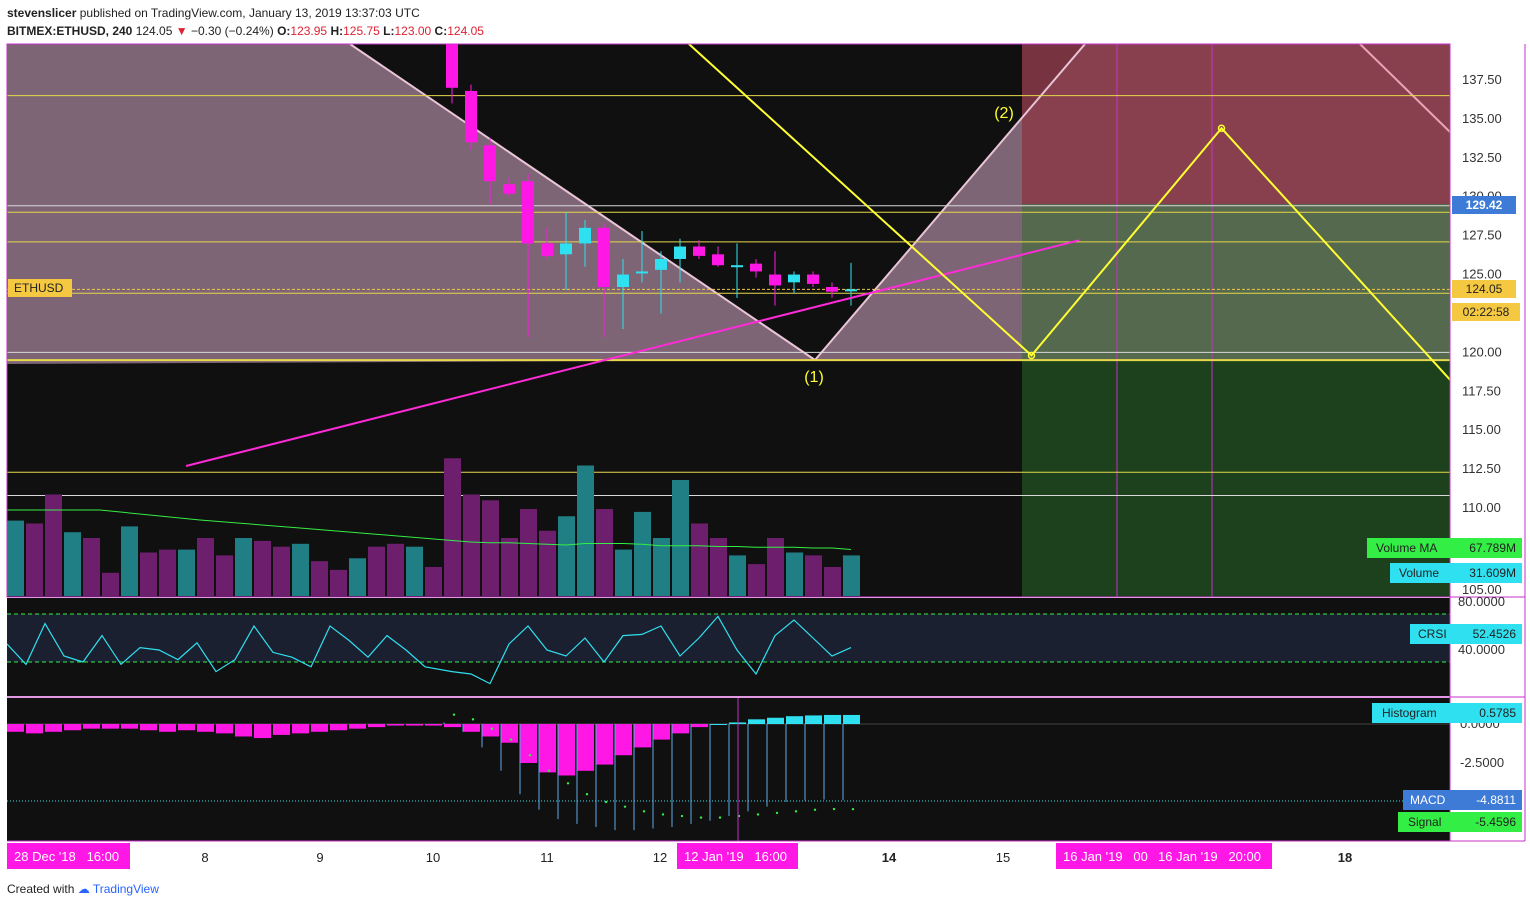  What do you see at coordinates (1482, 762) in the screenshot?
I see `macd-tick-1: -2.5000` at bounding box center [1482, 762].